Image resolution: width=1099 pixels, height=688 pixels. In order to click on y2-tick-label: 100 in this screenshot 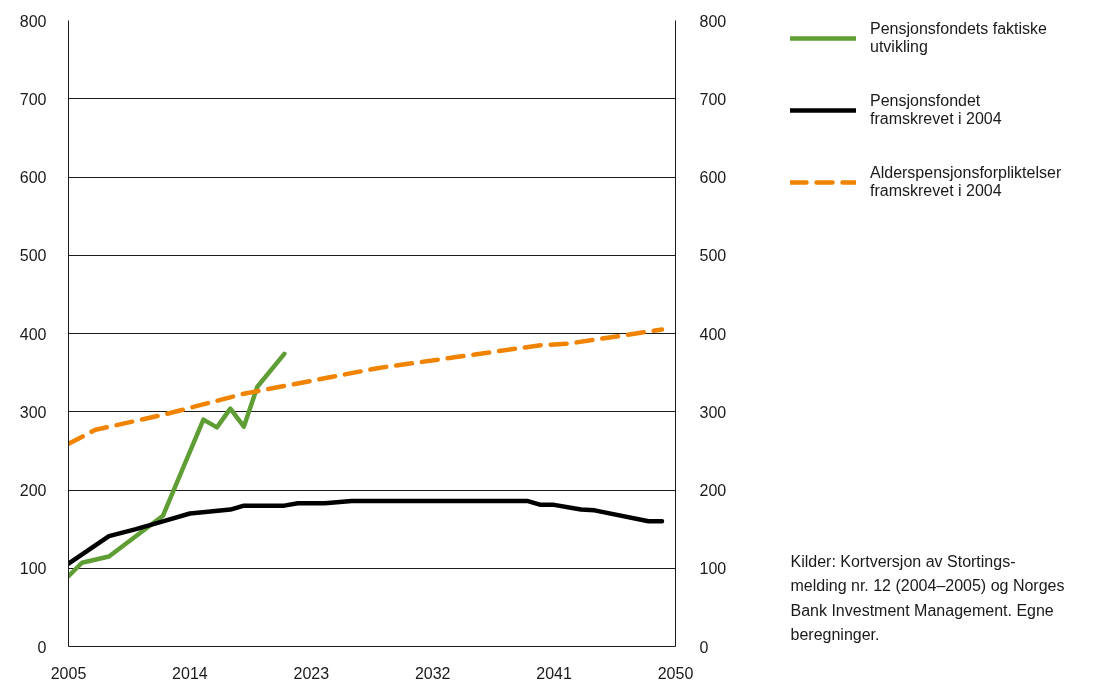, I will do `click(713, 569)`.